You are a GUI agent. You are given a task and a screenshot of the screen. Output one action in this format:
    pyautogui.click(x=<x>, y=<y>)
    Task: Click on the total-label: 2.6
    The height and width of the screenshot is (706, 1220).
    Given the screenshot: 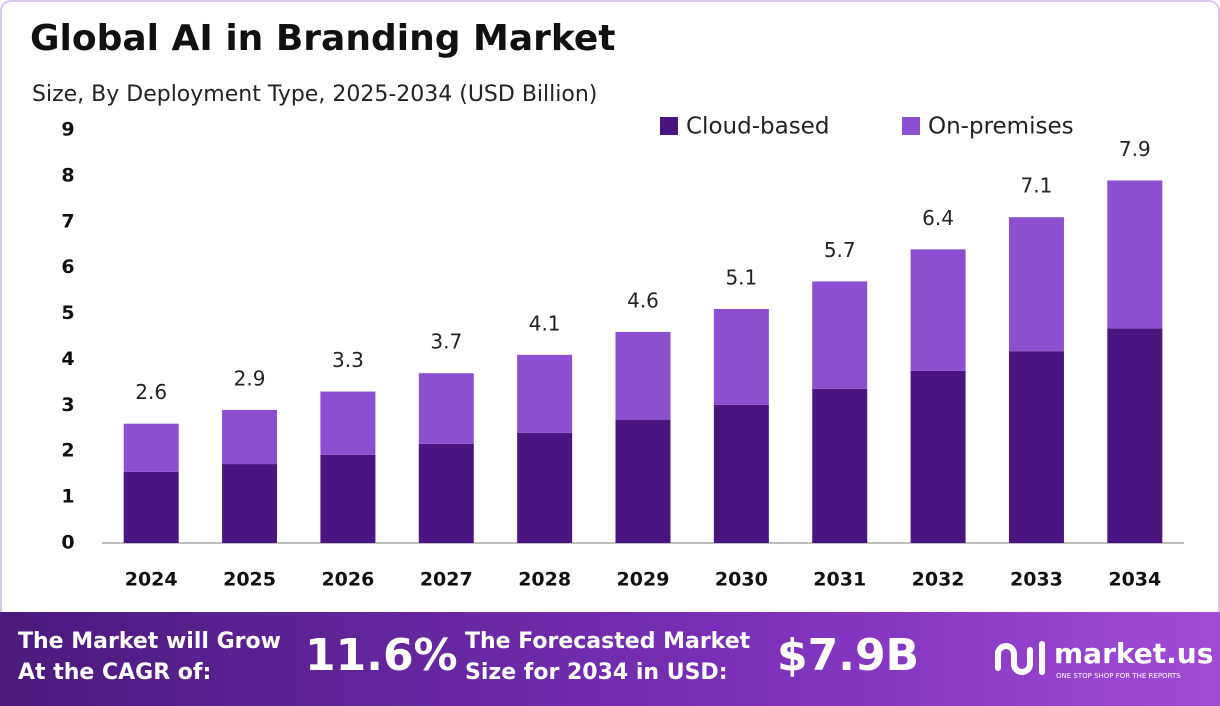 What is the action you would take?
    pyautogui.click(x=151, y=392)
    